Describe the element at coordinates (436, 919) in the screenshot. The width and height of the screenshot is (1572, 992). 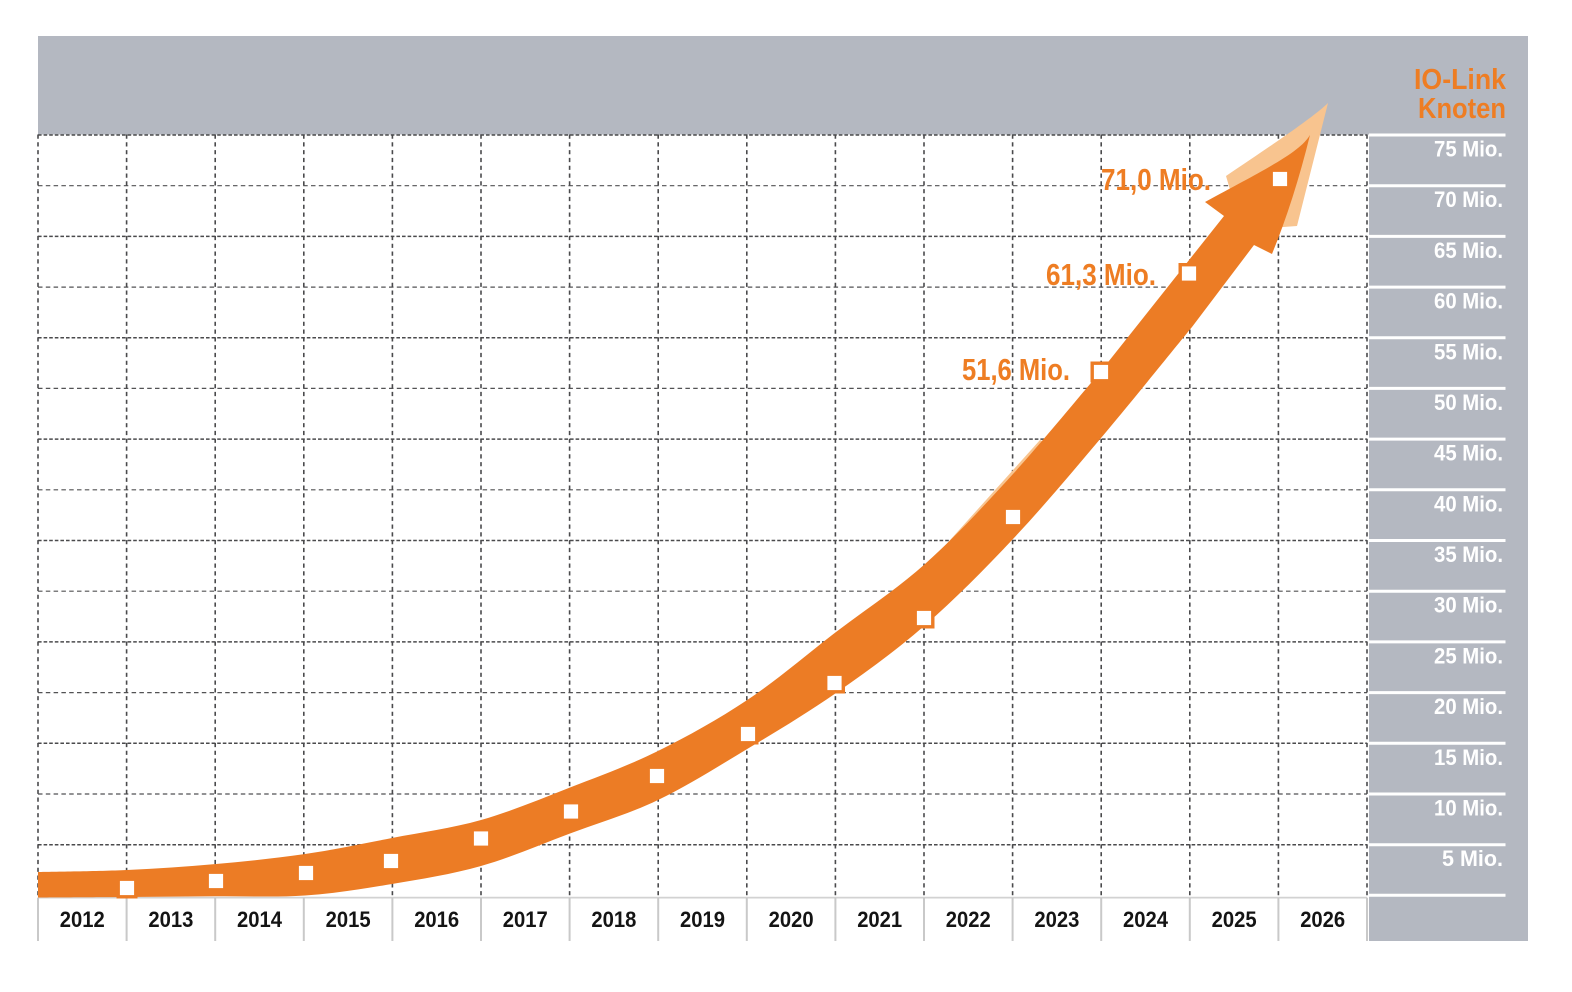
I see `svg-text: 2016` at that location.